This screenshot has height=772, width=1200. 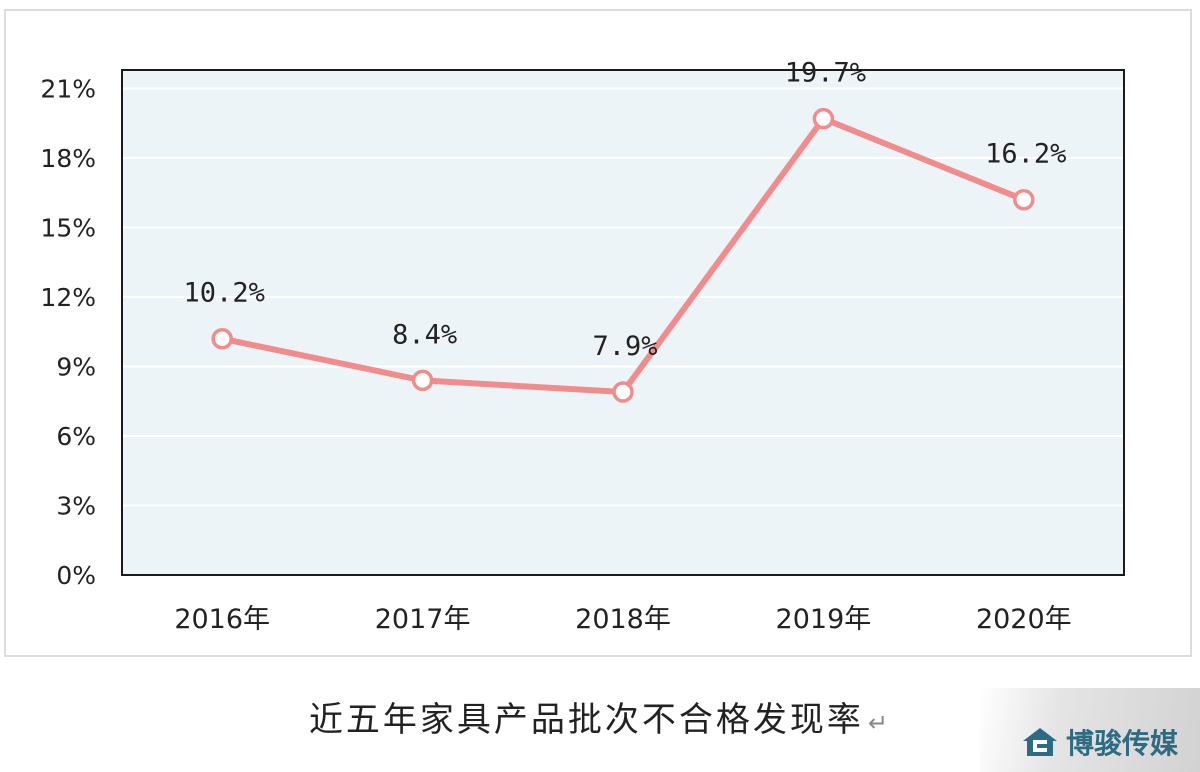 I want to click on y-tick-label: 12%, so click(x=68, y=297).